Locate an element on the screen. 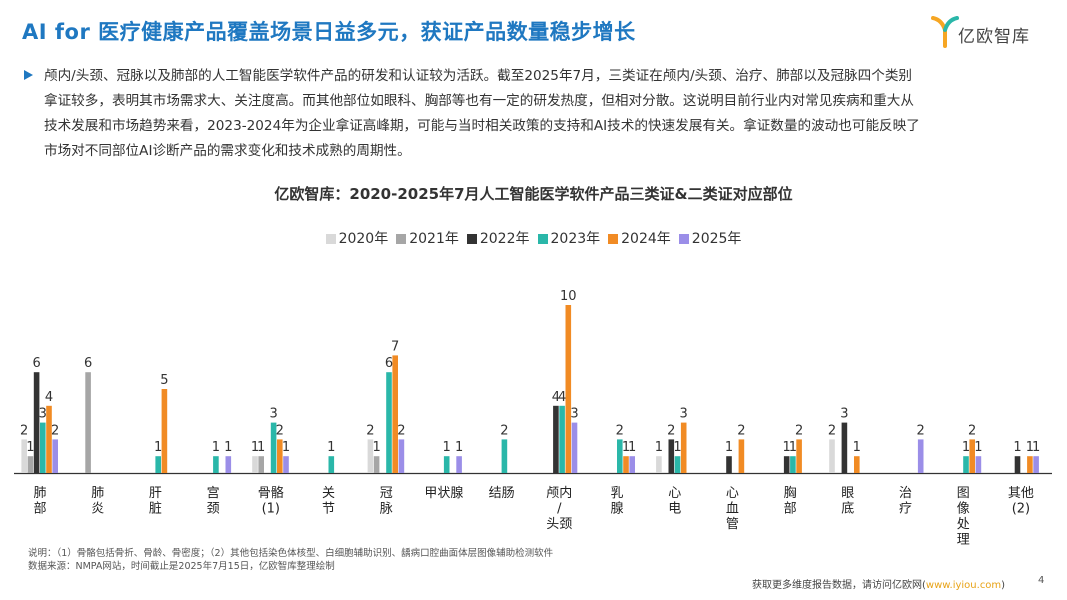 The height and width of the screenshot is (600, 1067). category-label: 处 is located at coordinates (963, 524).